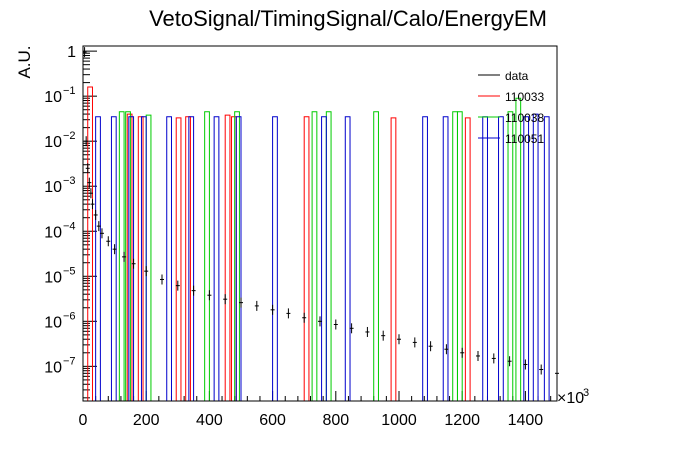 The height and width of the screenshot is (472, 696). Describe the element at coordinates (69, 91) in the screenshot. I see `y-tick-exponent: −1` at that location.